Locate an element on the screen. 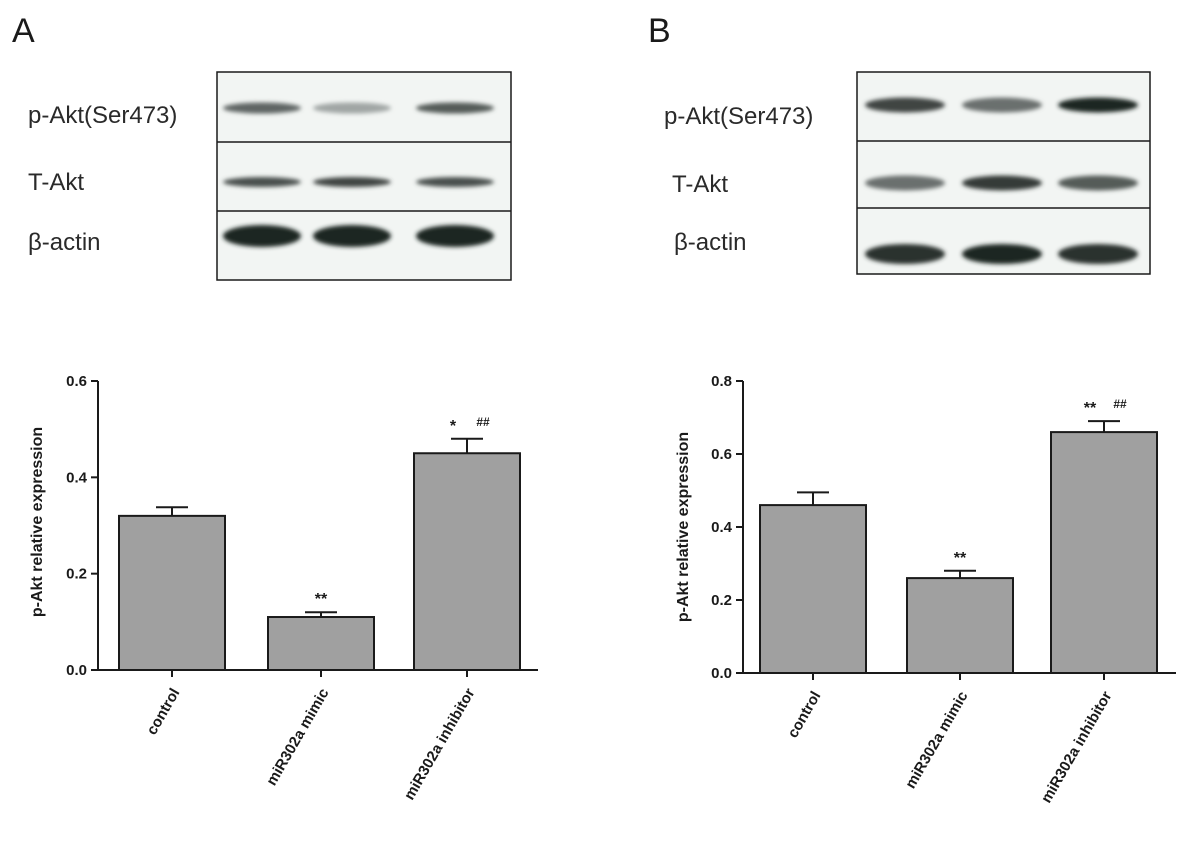 The width and height of the screenshot is (1181, 846). y-tick-label: 0.8 is located at coordinates (721, 381).